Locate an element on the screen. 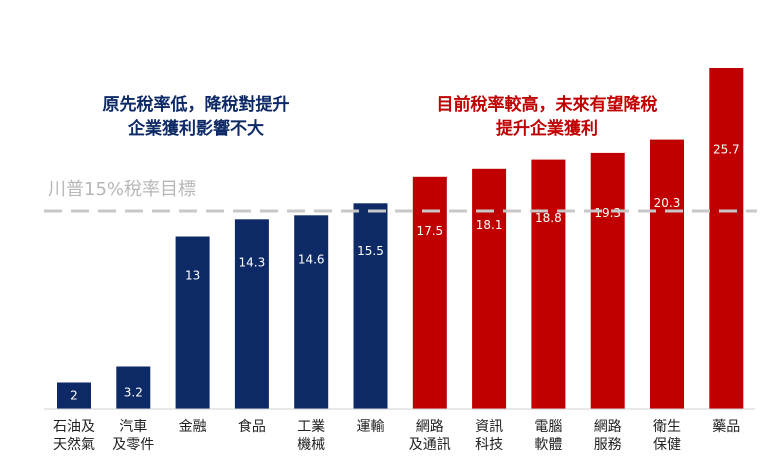 Image resolution: width=760 pixels, height=460 pixels. category-label-10-line-2: 服務 is located at coordinates (608, 445).